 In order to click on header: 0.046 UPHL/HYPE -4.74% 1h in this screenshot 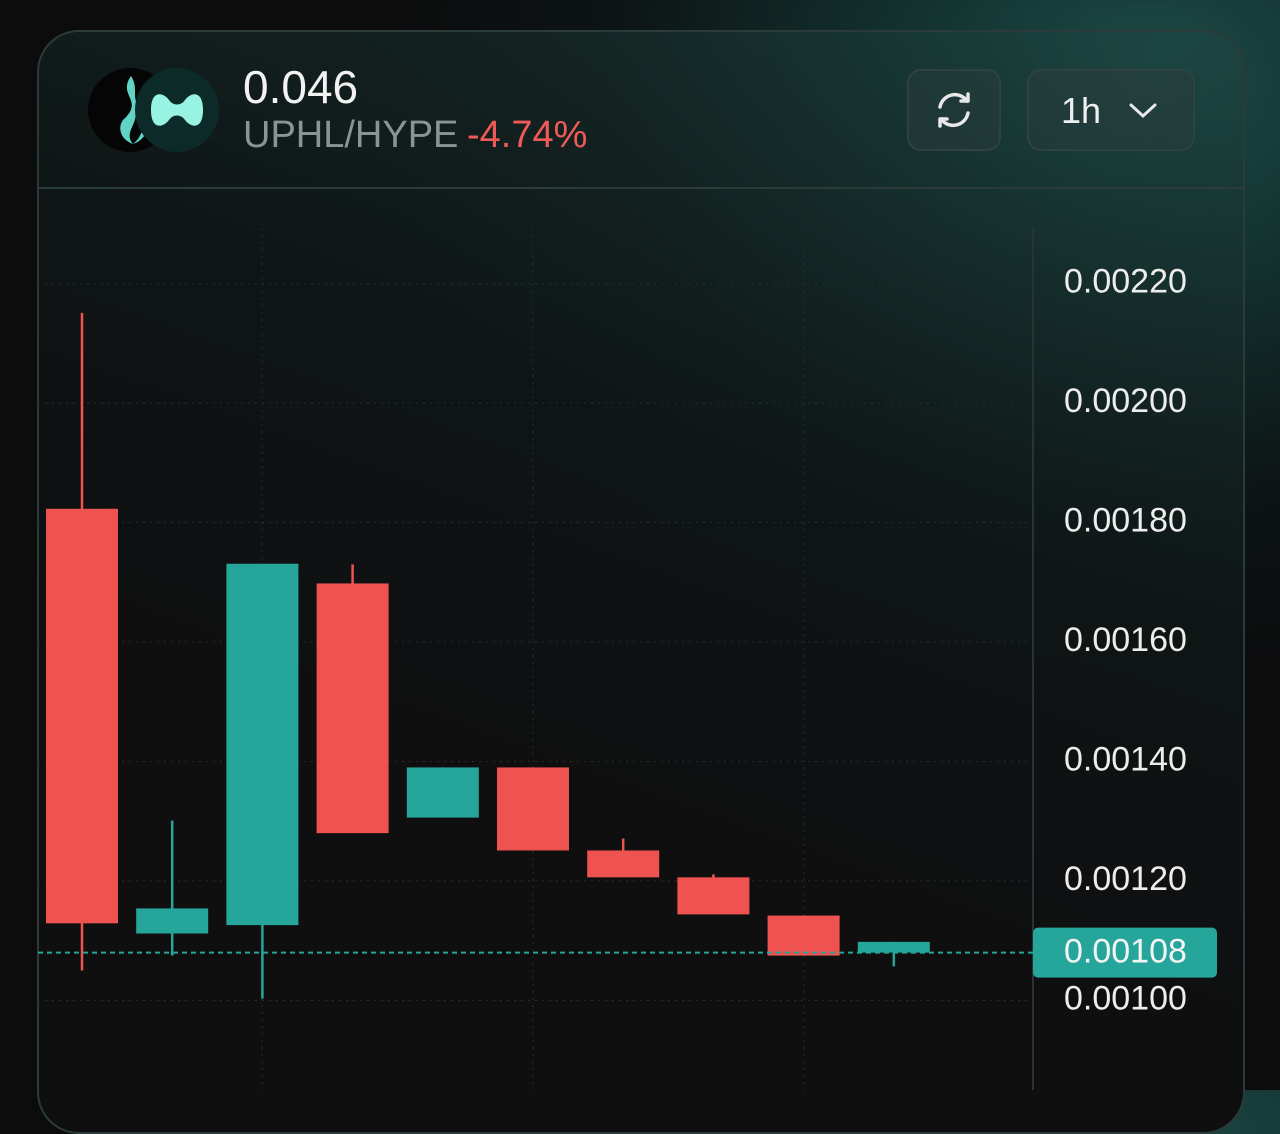, I will do `click(641, 110)`.